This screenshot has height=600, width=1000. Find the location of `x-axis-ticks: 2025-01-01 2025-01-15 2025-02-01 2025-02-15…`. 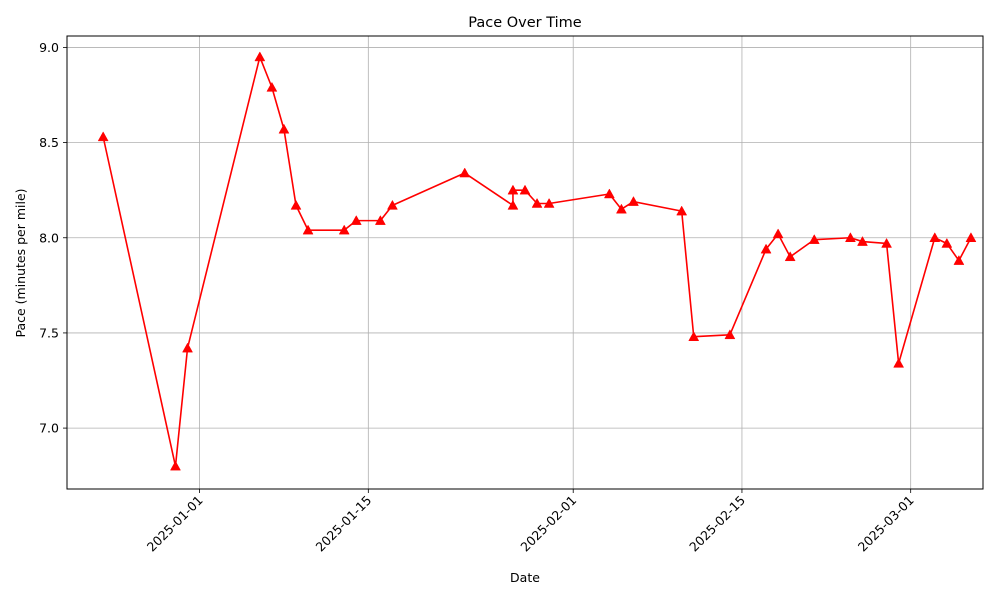

x-axis-ticks: 2025-01-01 2025-01-15 2025-02-01 2025-02-15… is located at coordinates (530, 521).